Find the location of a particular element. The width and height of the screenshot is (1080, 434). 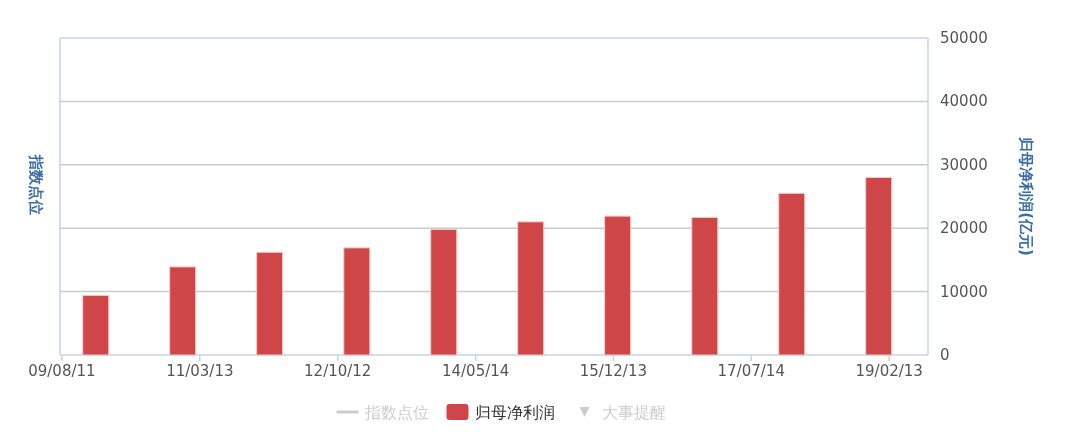

y2-tick-label: 30000 is located at coordinates (964, 164).